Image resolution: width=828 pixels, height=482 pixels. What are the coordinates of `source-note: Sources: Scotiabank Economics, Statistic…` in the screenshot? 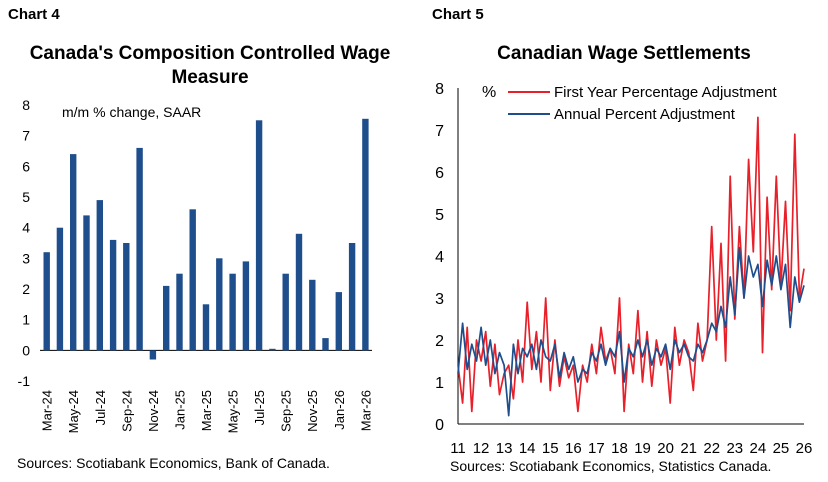 It's located at (611, 466).